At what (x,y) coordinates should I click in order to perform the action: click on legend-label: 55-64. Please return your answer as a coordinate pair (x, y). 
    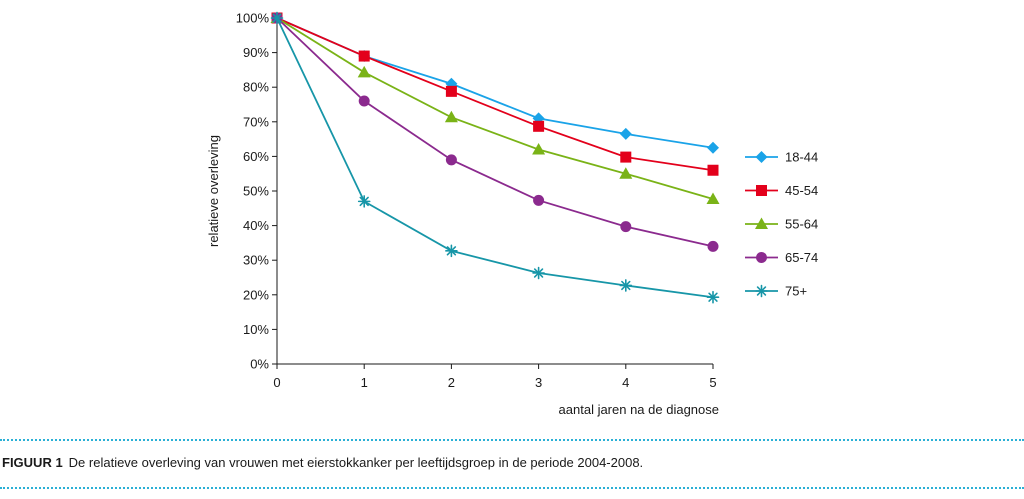
    Looking at the image, I should click on (801, 224).